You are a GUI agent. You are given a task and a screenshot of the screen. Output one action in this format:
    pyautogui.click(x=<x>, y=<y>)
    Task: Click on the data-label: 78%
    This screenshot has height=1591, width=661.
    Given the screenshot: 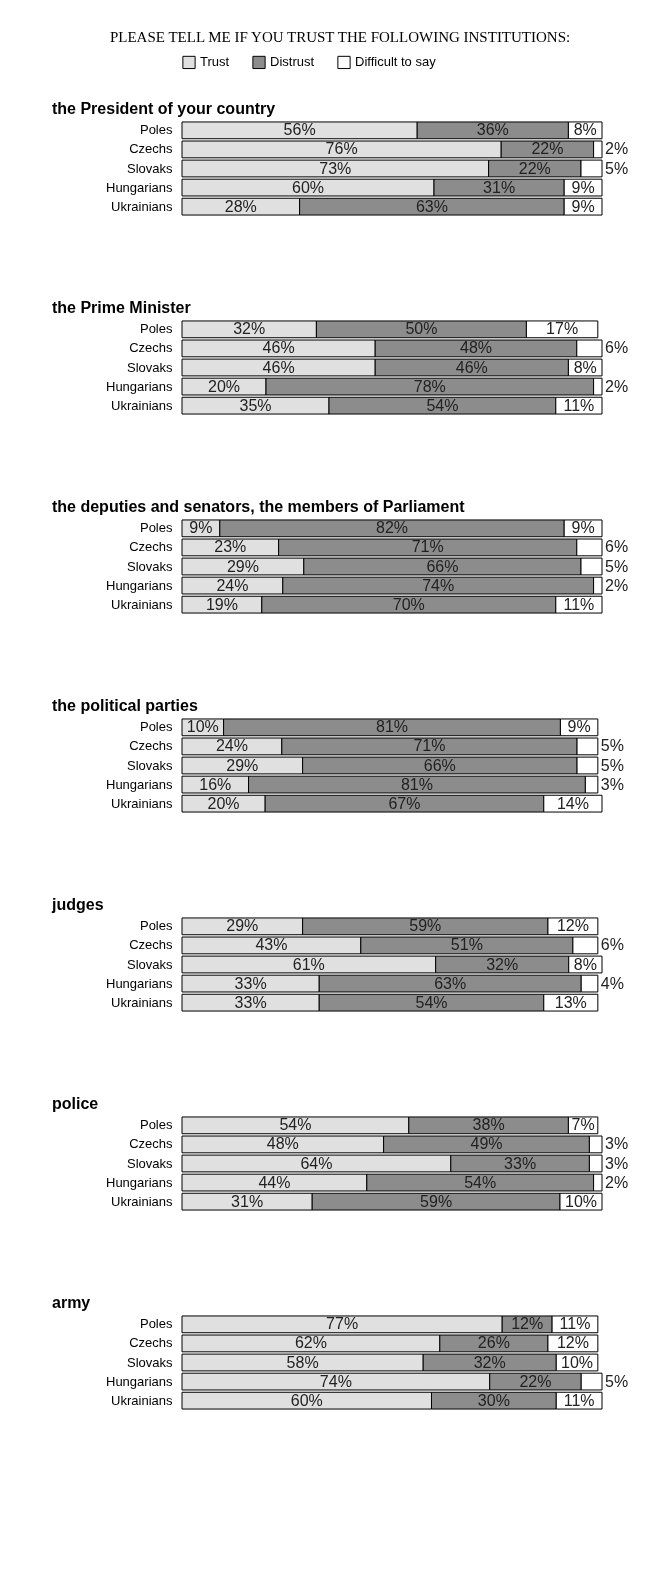 What is the action you would take?
    pyautogui.click(x=429, y=386)
    